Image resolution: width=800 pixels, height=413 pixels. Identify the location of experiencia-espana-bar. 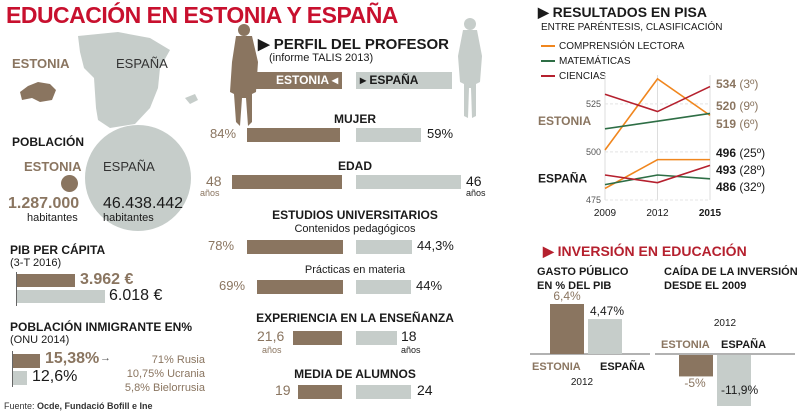
(376, 338).